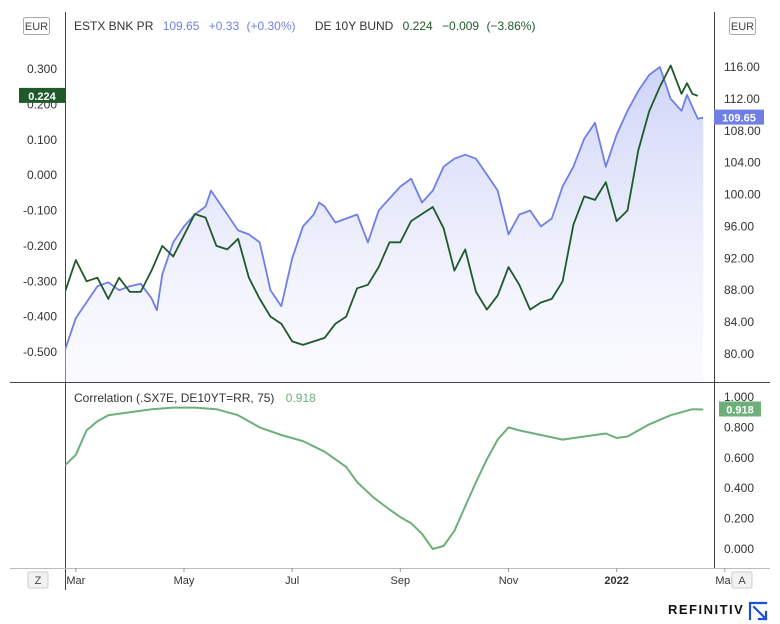  I want to click on left-currency-box: EUR, so click(36, 26).